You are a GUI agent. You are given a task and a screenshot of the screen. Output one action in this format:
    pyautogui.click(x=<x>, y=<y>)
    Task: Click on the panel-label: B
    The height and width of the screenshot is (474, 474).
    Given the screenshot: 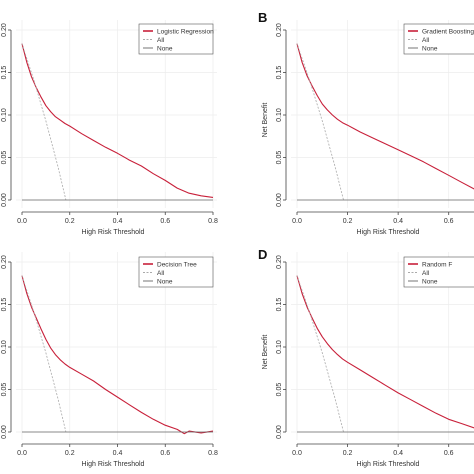 What is the action you would take?
    pyautogui.click(x=262, y=17)
    